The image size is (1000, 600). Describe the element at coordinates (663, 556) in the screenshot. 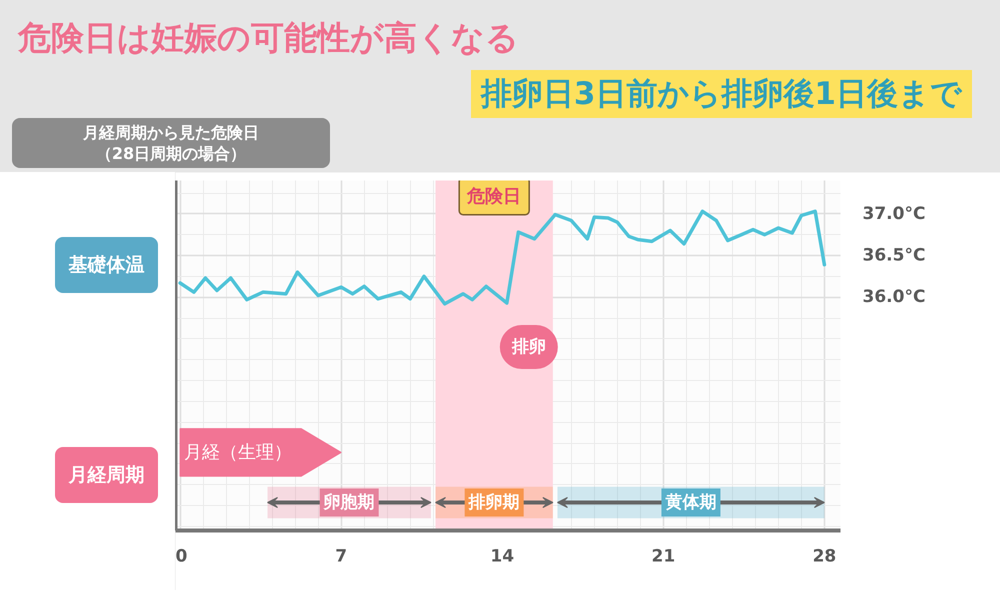

I see `x-tick-label: 21` at that location.